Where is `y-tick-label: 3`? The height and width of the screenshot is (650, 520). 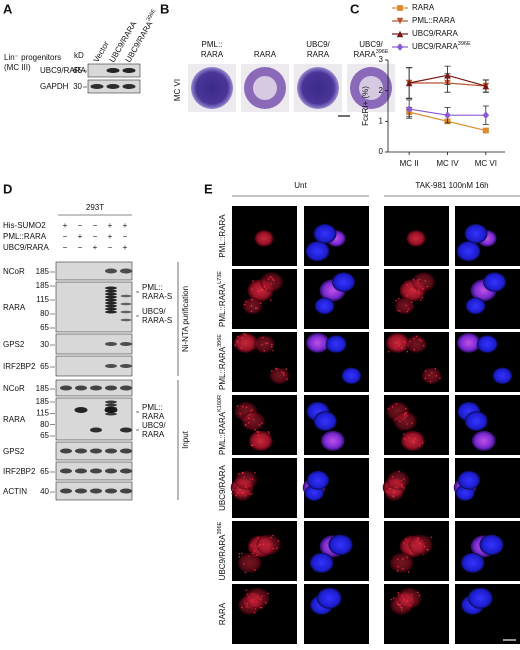
y-tick-label: 3 is located at coordinates (381, 59).